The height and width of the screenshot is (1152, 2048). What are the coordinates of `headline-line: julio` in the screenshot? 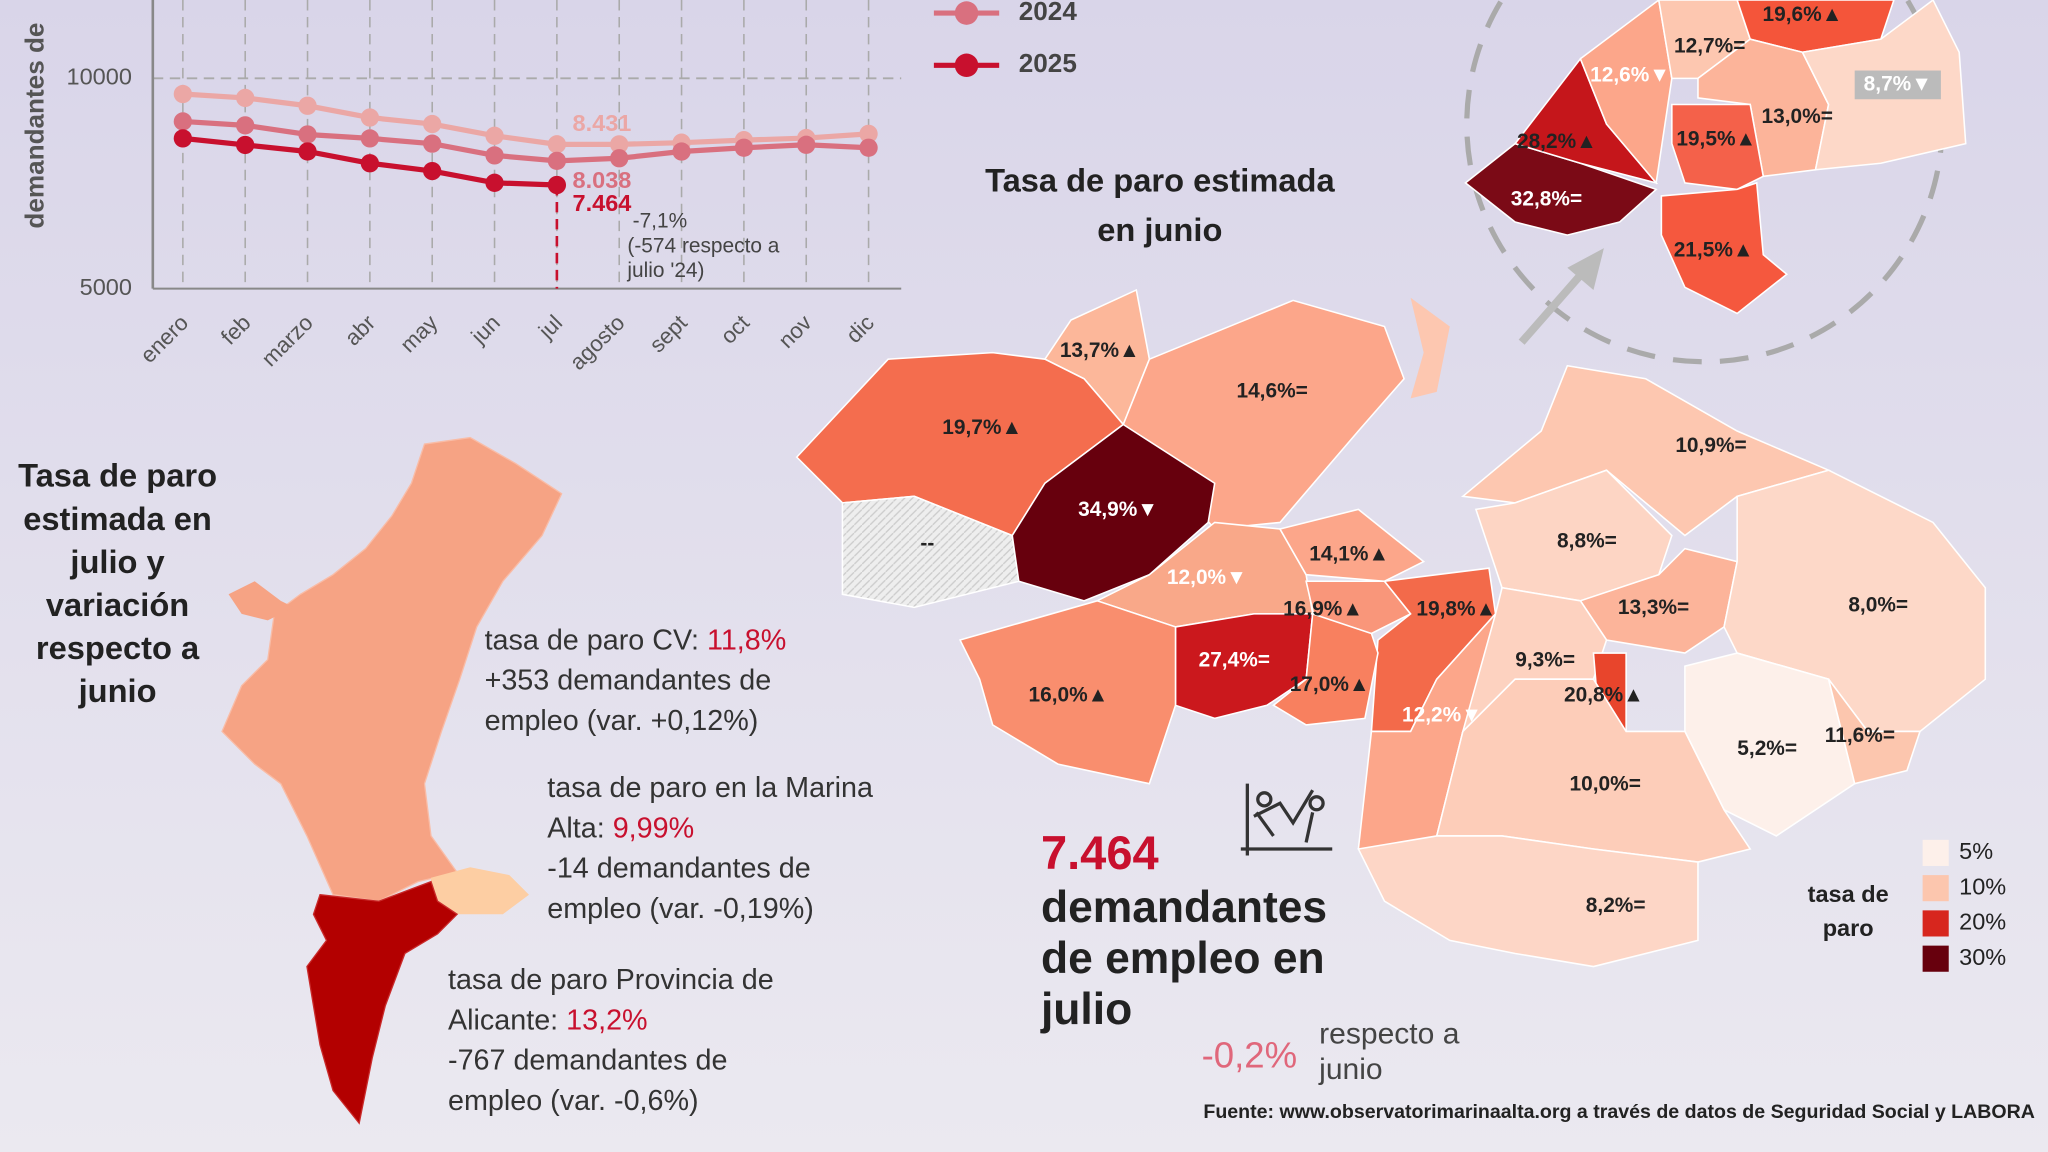 It's located at (1086, 1009).